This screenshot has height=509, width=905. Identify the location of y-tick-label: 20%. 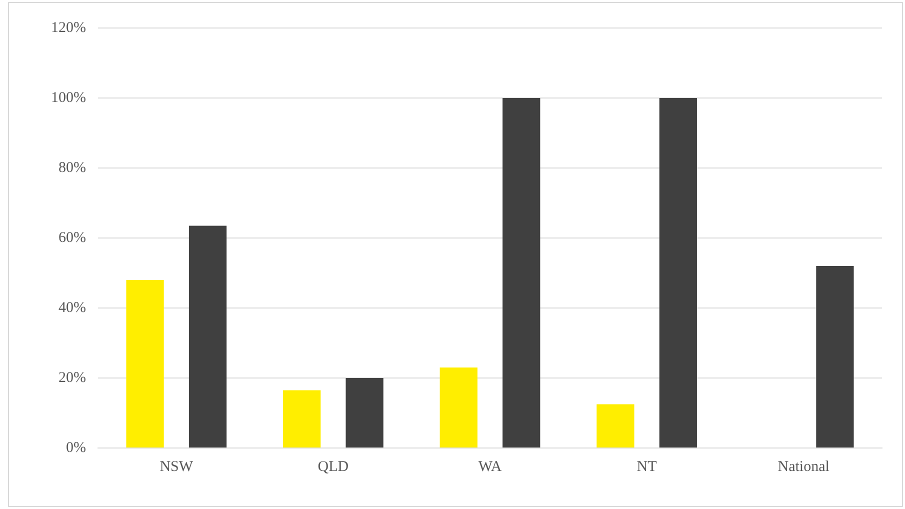
(72, 378).